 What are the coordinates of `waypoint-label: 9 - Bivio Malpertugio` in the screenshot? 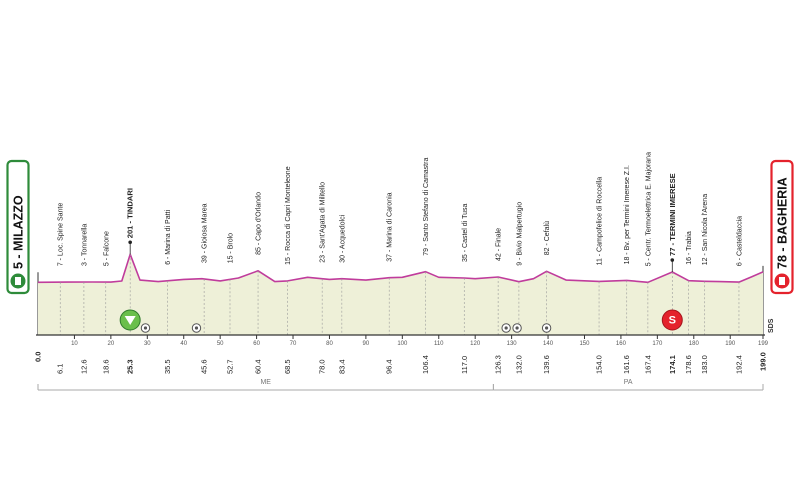 It's located at (519, 234).